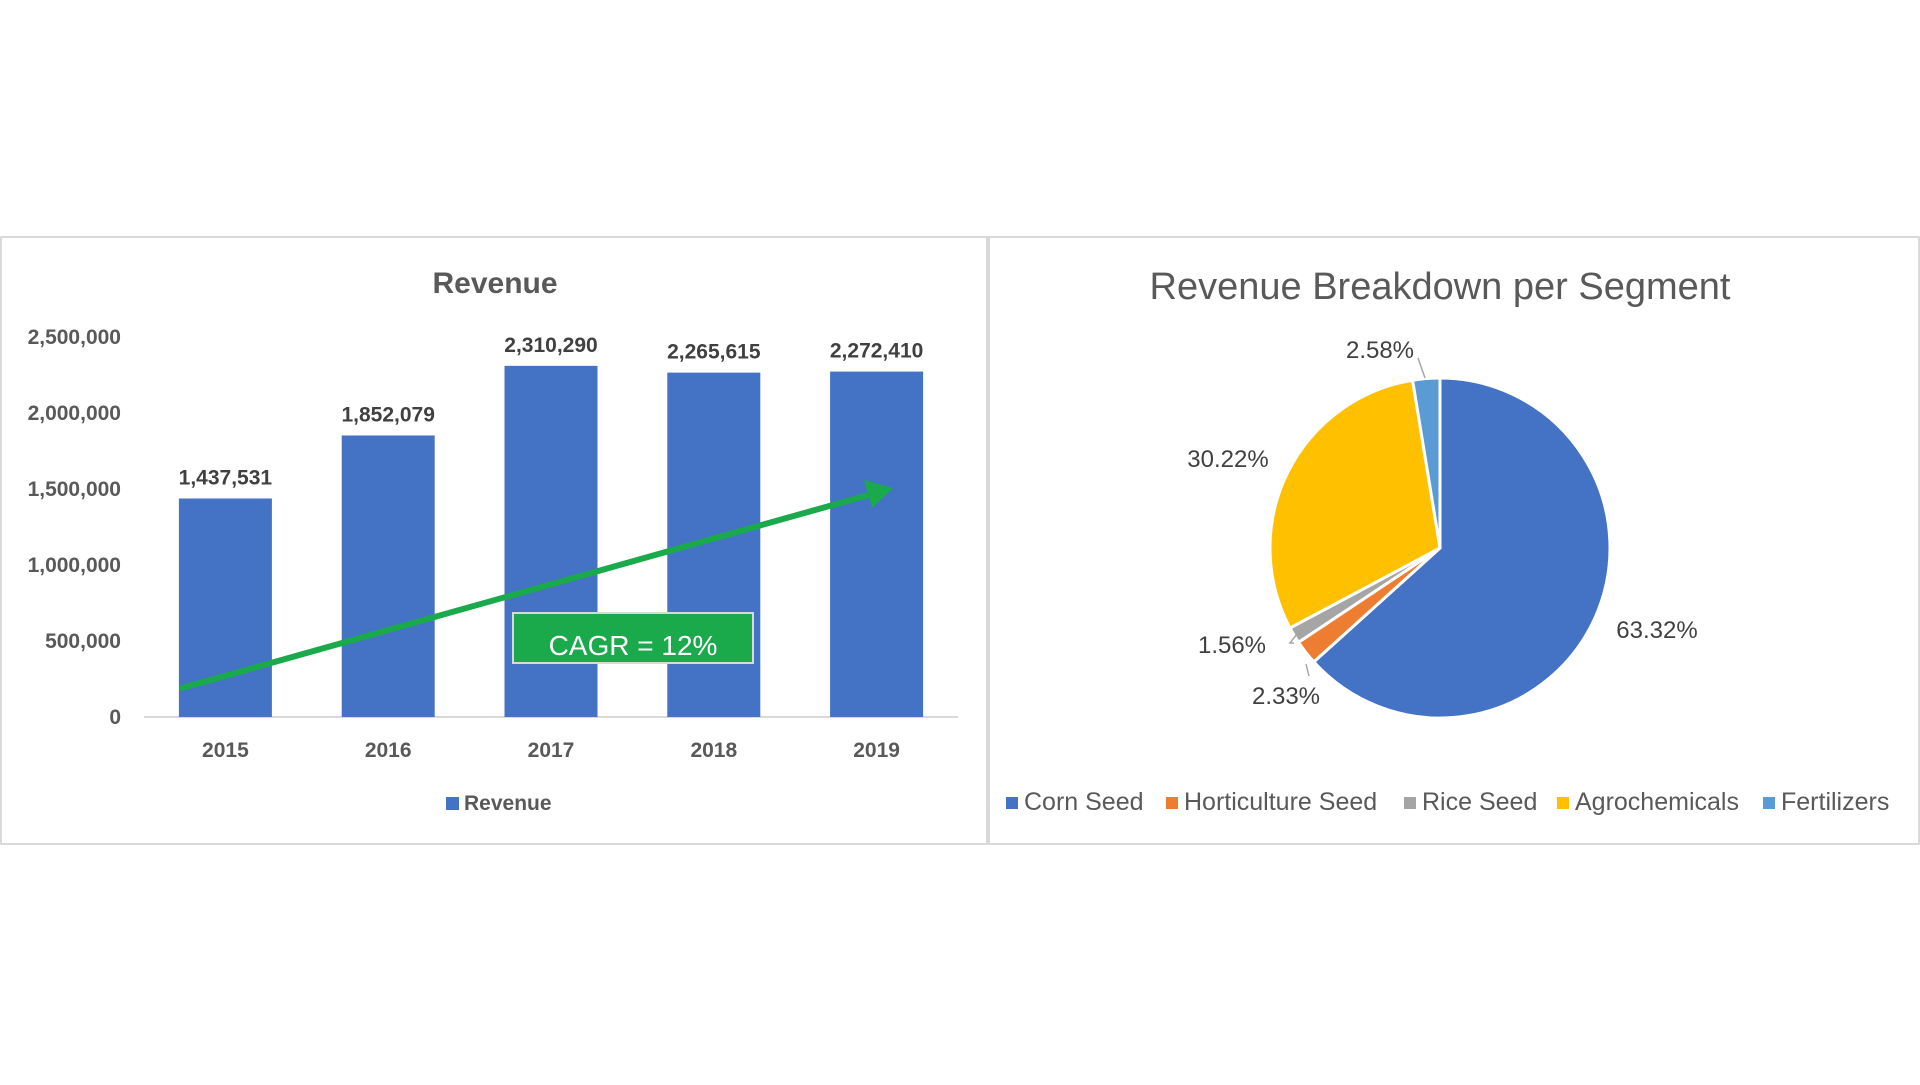 The image size is (1920, 1085). I want to click on legend-swatch-corn-seed, so click(1012, 803).